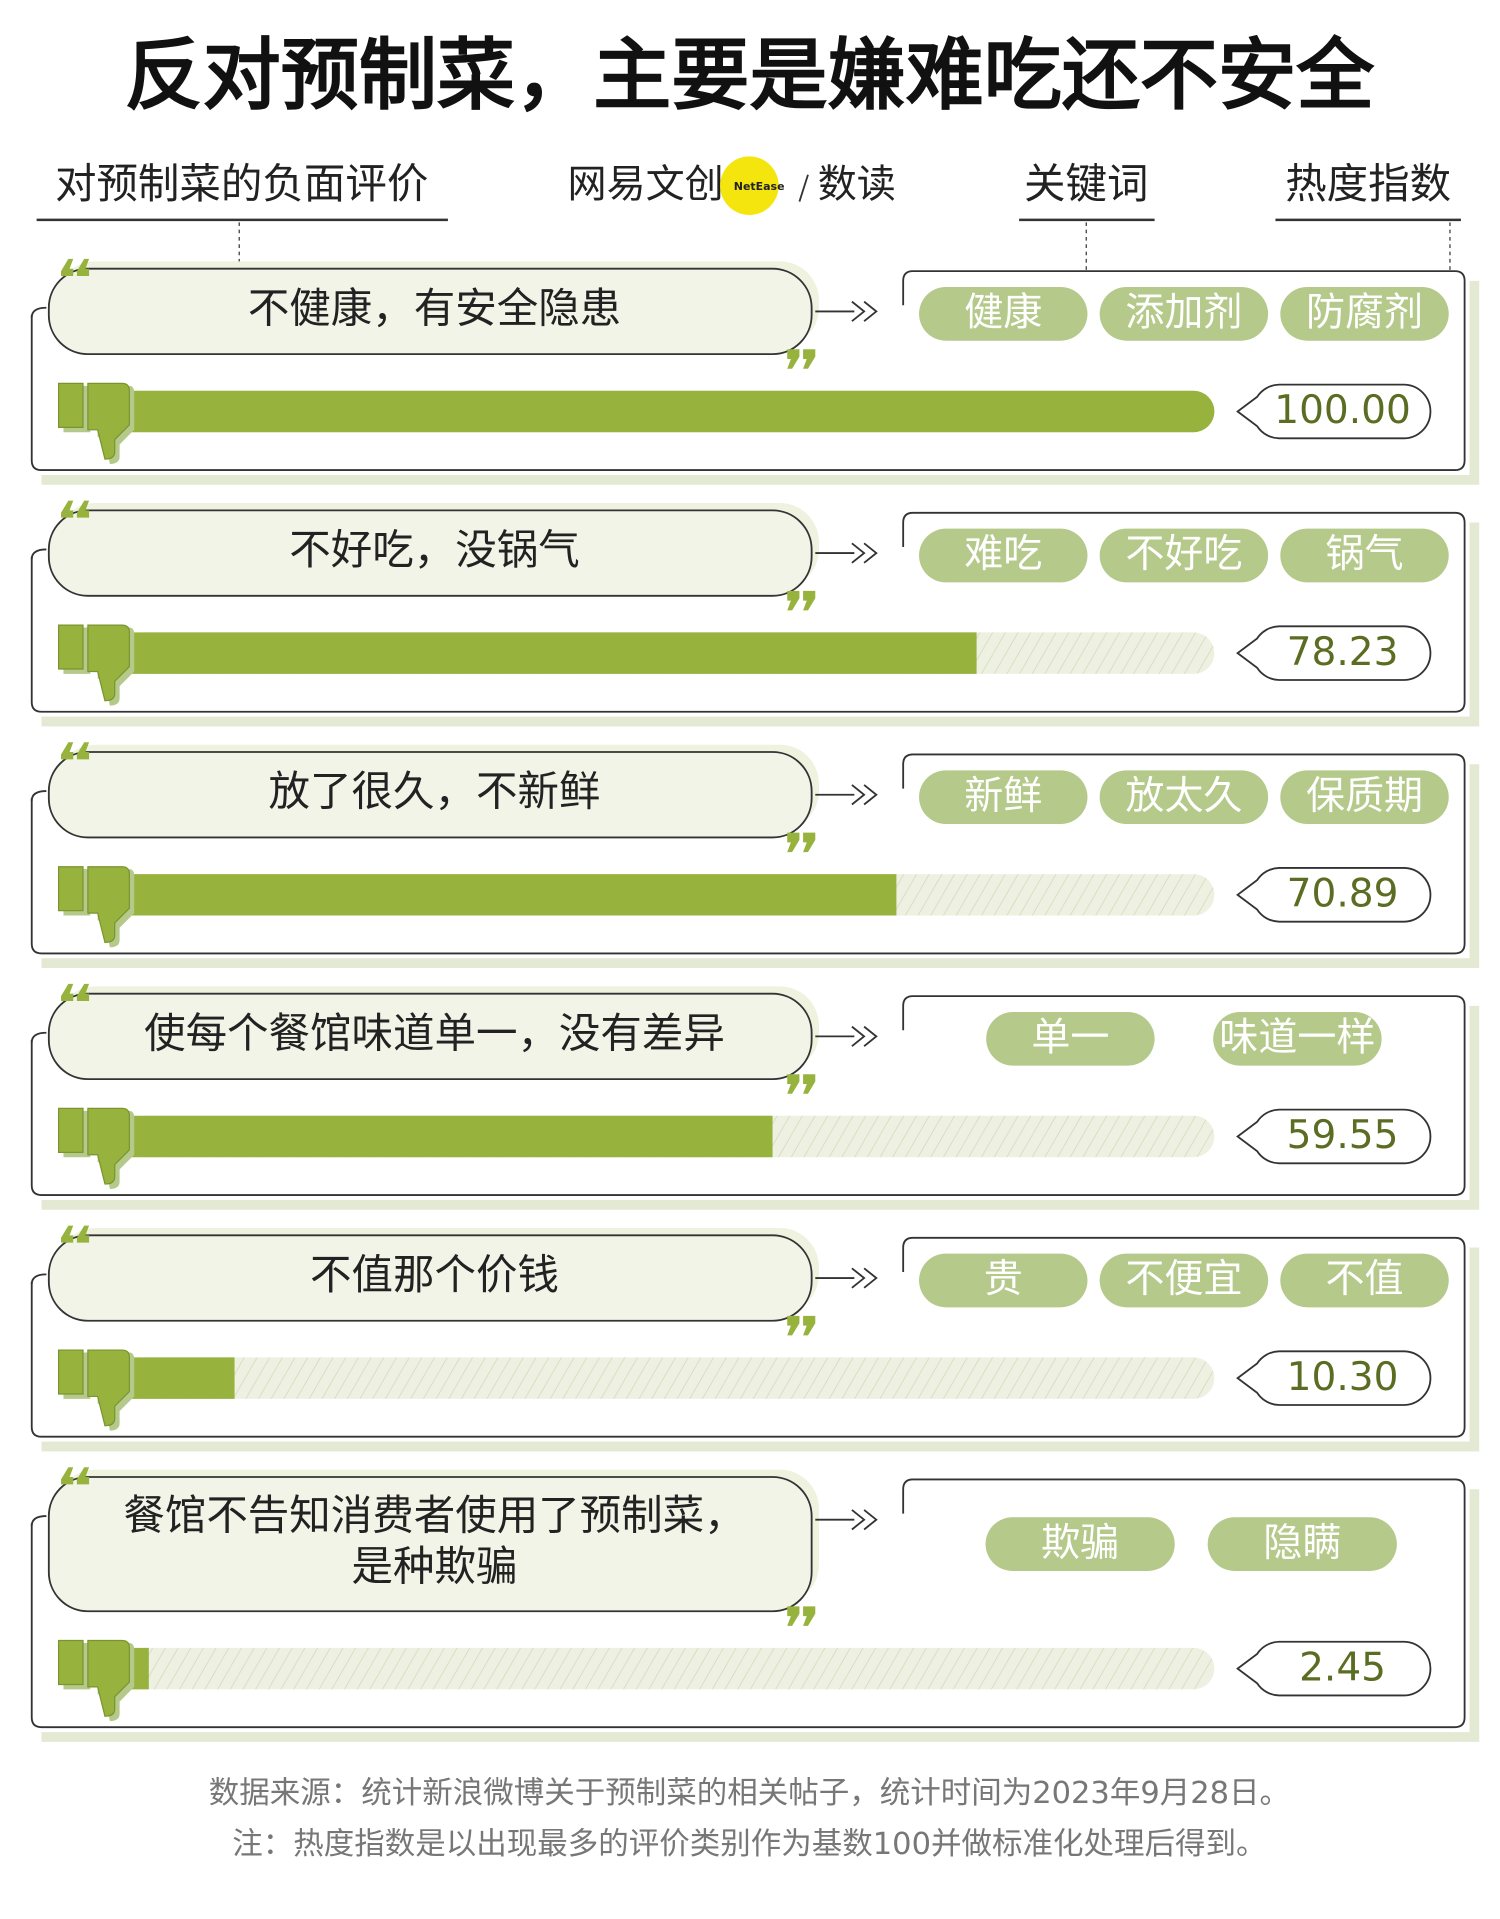 The image size is (1500, 1919). I want to click on keyword: 不值, so click(1364, 1279).